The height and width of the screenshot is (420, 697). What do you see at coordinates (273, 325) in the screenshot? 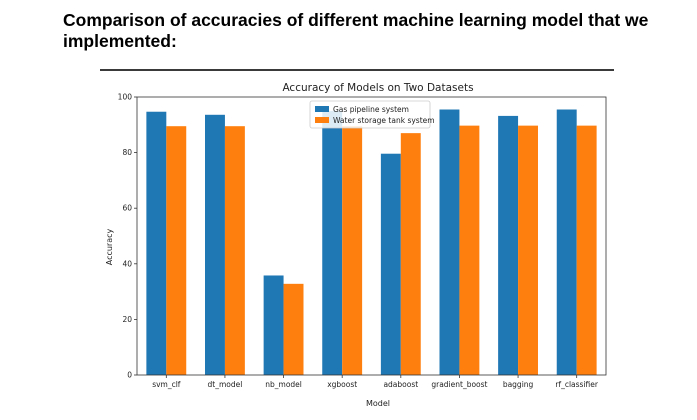
I see `bar-series-1-nb-model` at bounding box center [273, 325].